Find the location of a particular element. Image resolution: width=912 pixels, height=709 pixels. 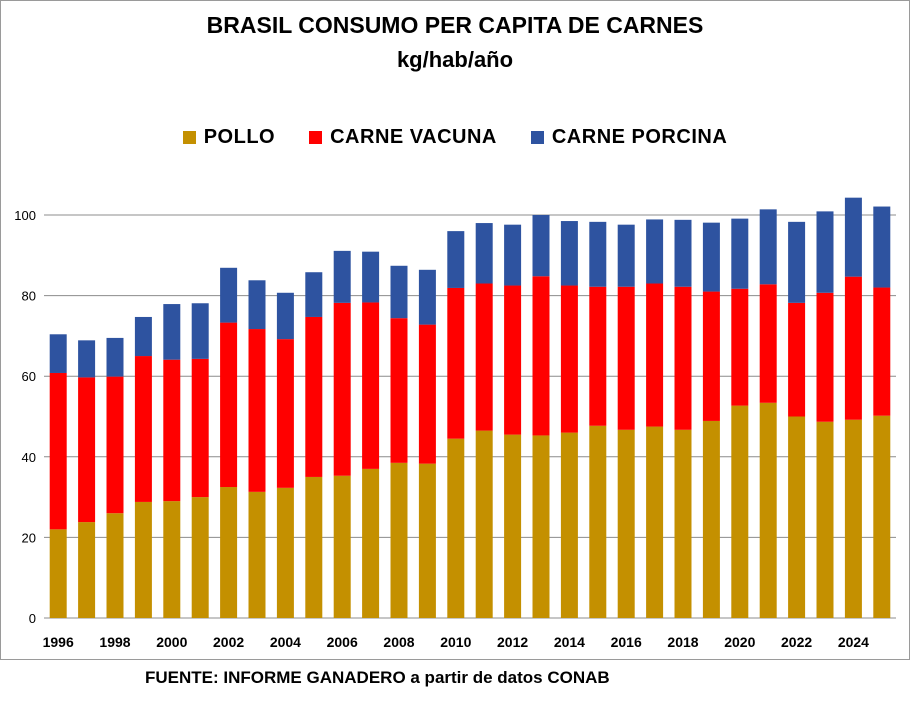

y-tick-label: 20 is located at coordinates (29, 537).